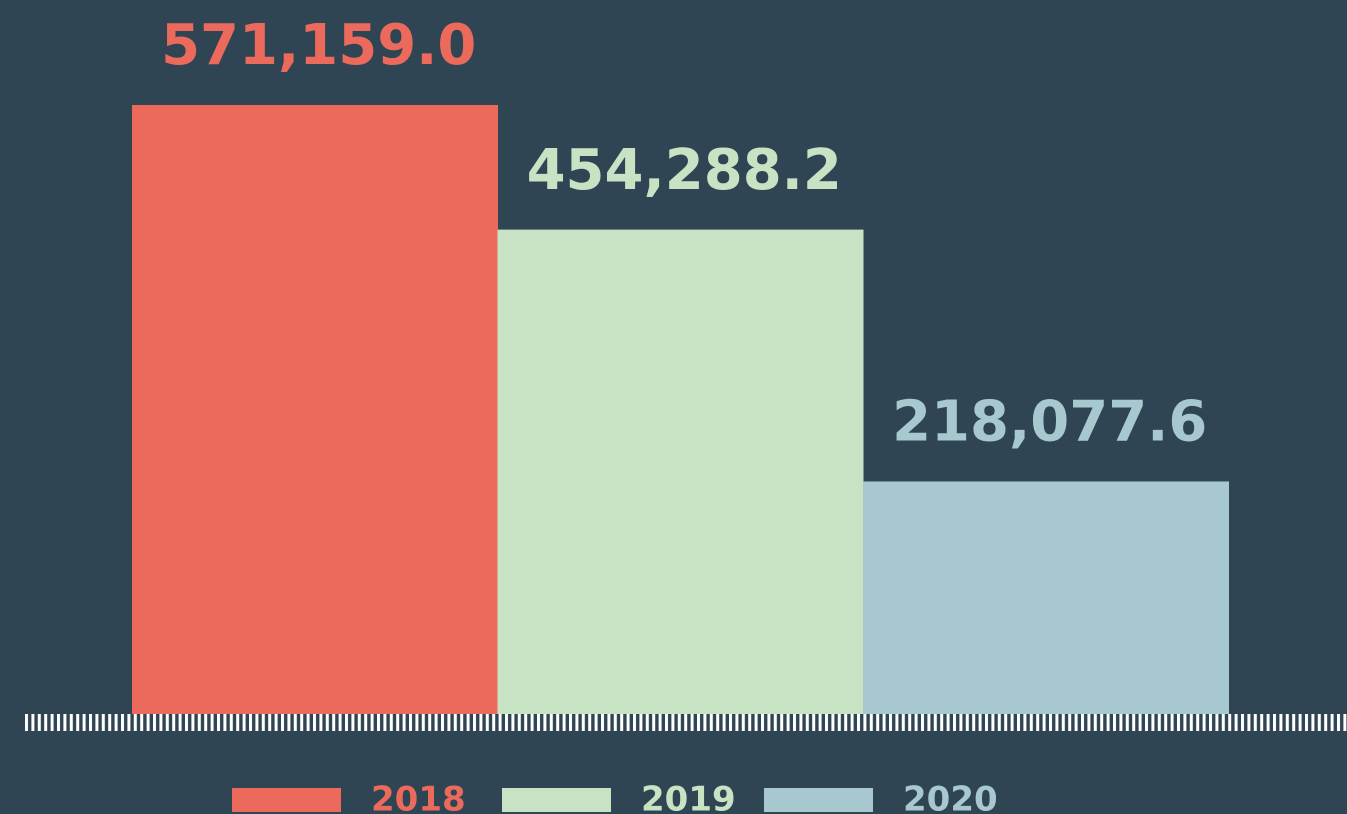 The height and width of the screenshot is (814, 1347). Describe the element at coordinates (688, 797) in the screenshot. I see `legend-label: 2019` at that location.